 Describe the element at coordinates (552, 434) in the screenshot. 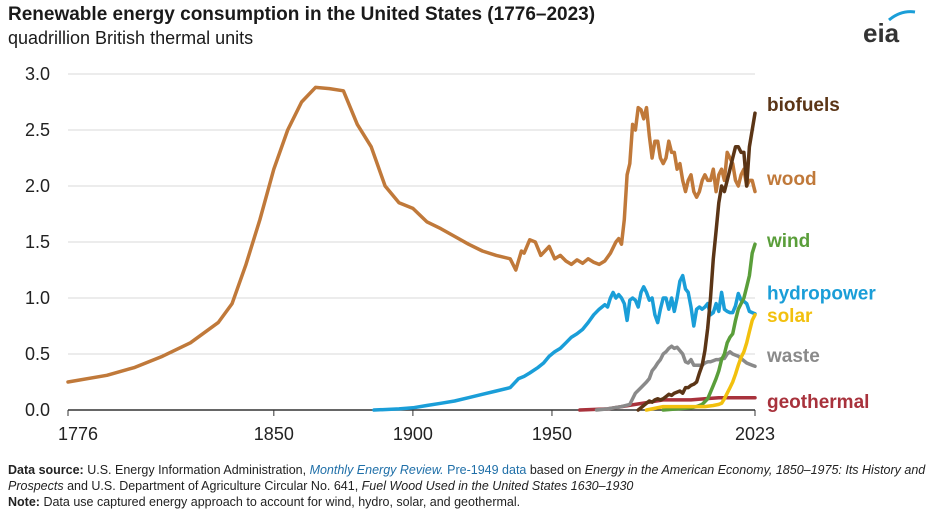

I see `x-tick-label: 1950` at that location.